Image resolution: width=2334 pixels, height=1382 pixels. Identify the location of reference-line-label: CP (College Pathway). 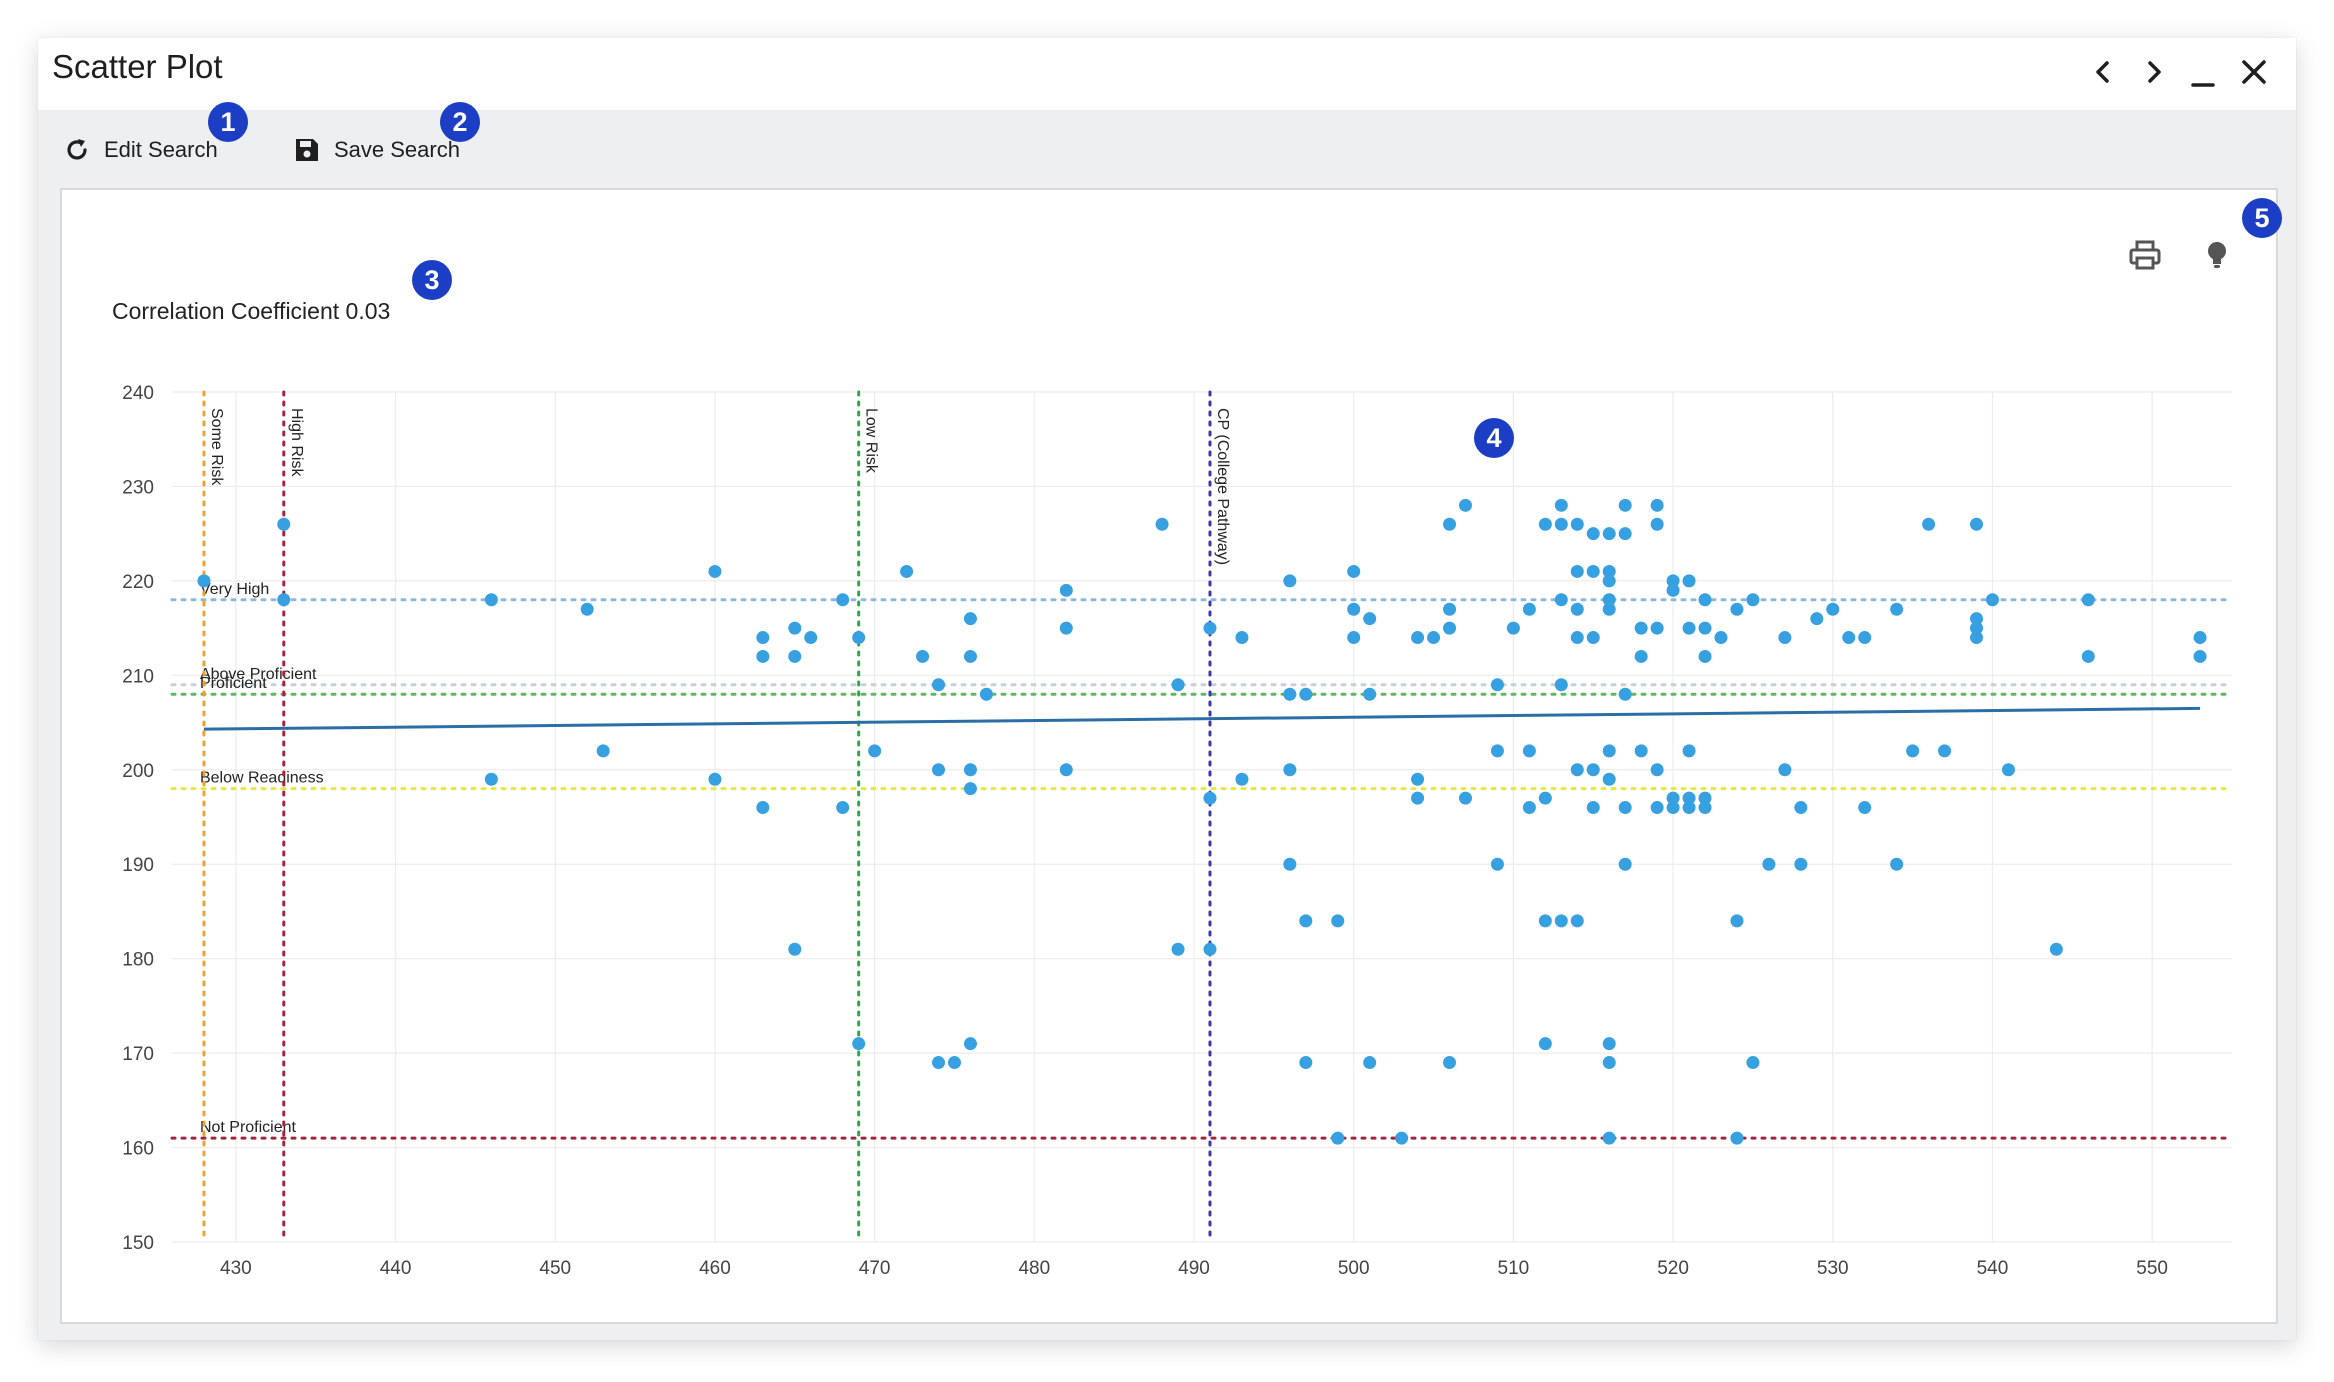
(1222, 486).